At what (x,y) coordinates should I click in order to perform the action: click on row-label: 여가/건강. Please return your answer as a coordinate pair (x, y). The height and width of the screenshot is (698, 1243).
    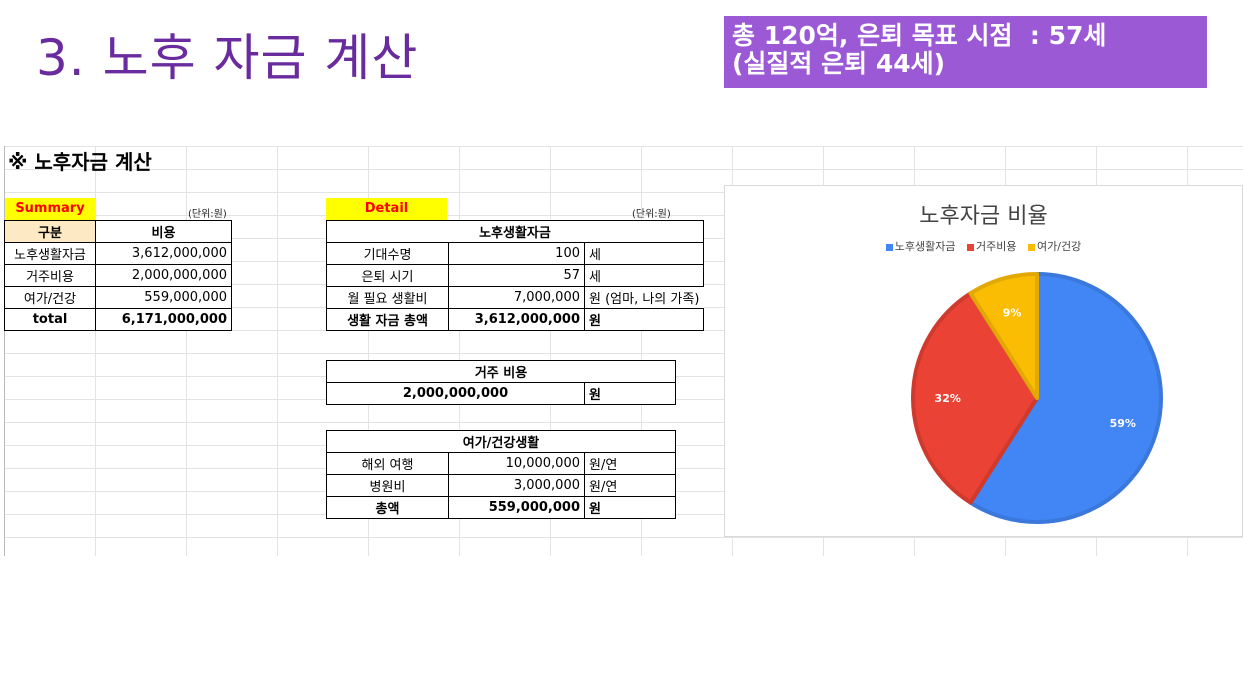
    Looking at the image, I should click on (50, 297).